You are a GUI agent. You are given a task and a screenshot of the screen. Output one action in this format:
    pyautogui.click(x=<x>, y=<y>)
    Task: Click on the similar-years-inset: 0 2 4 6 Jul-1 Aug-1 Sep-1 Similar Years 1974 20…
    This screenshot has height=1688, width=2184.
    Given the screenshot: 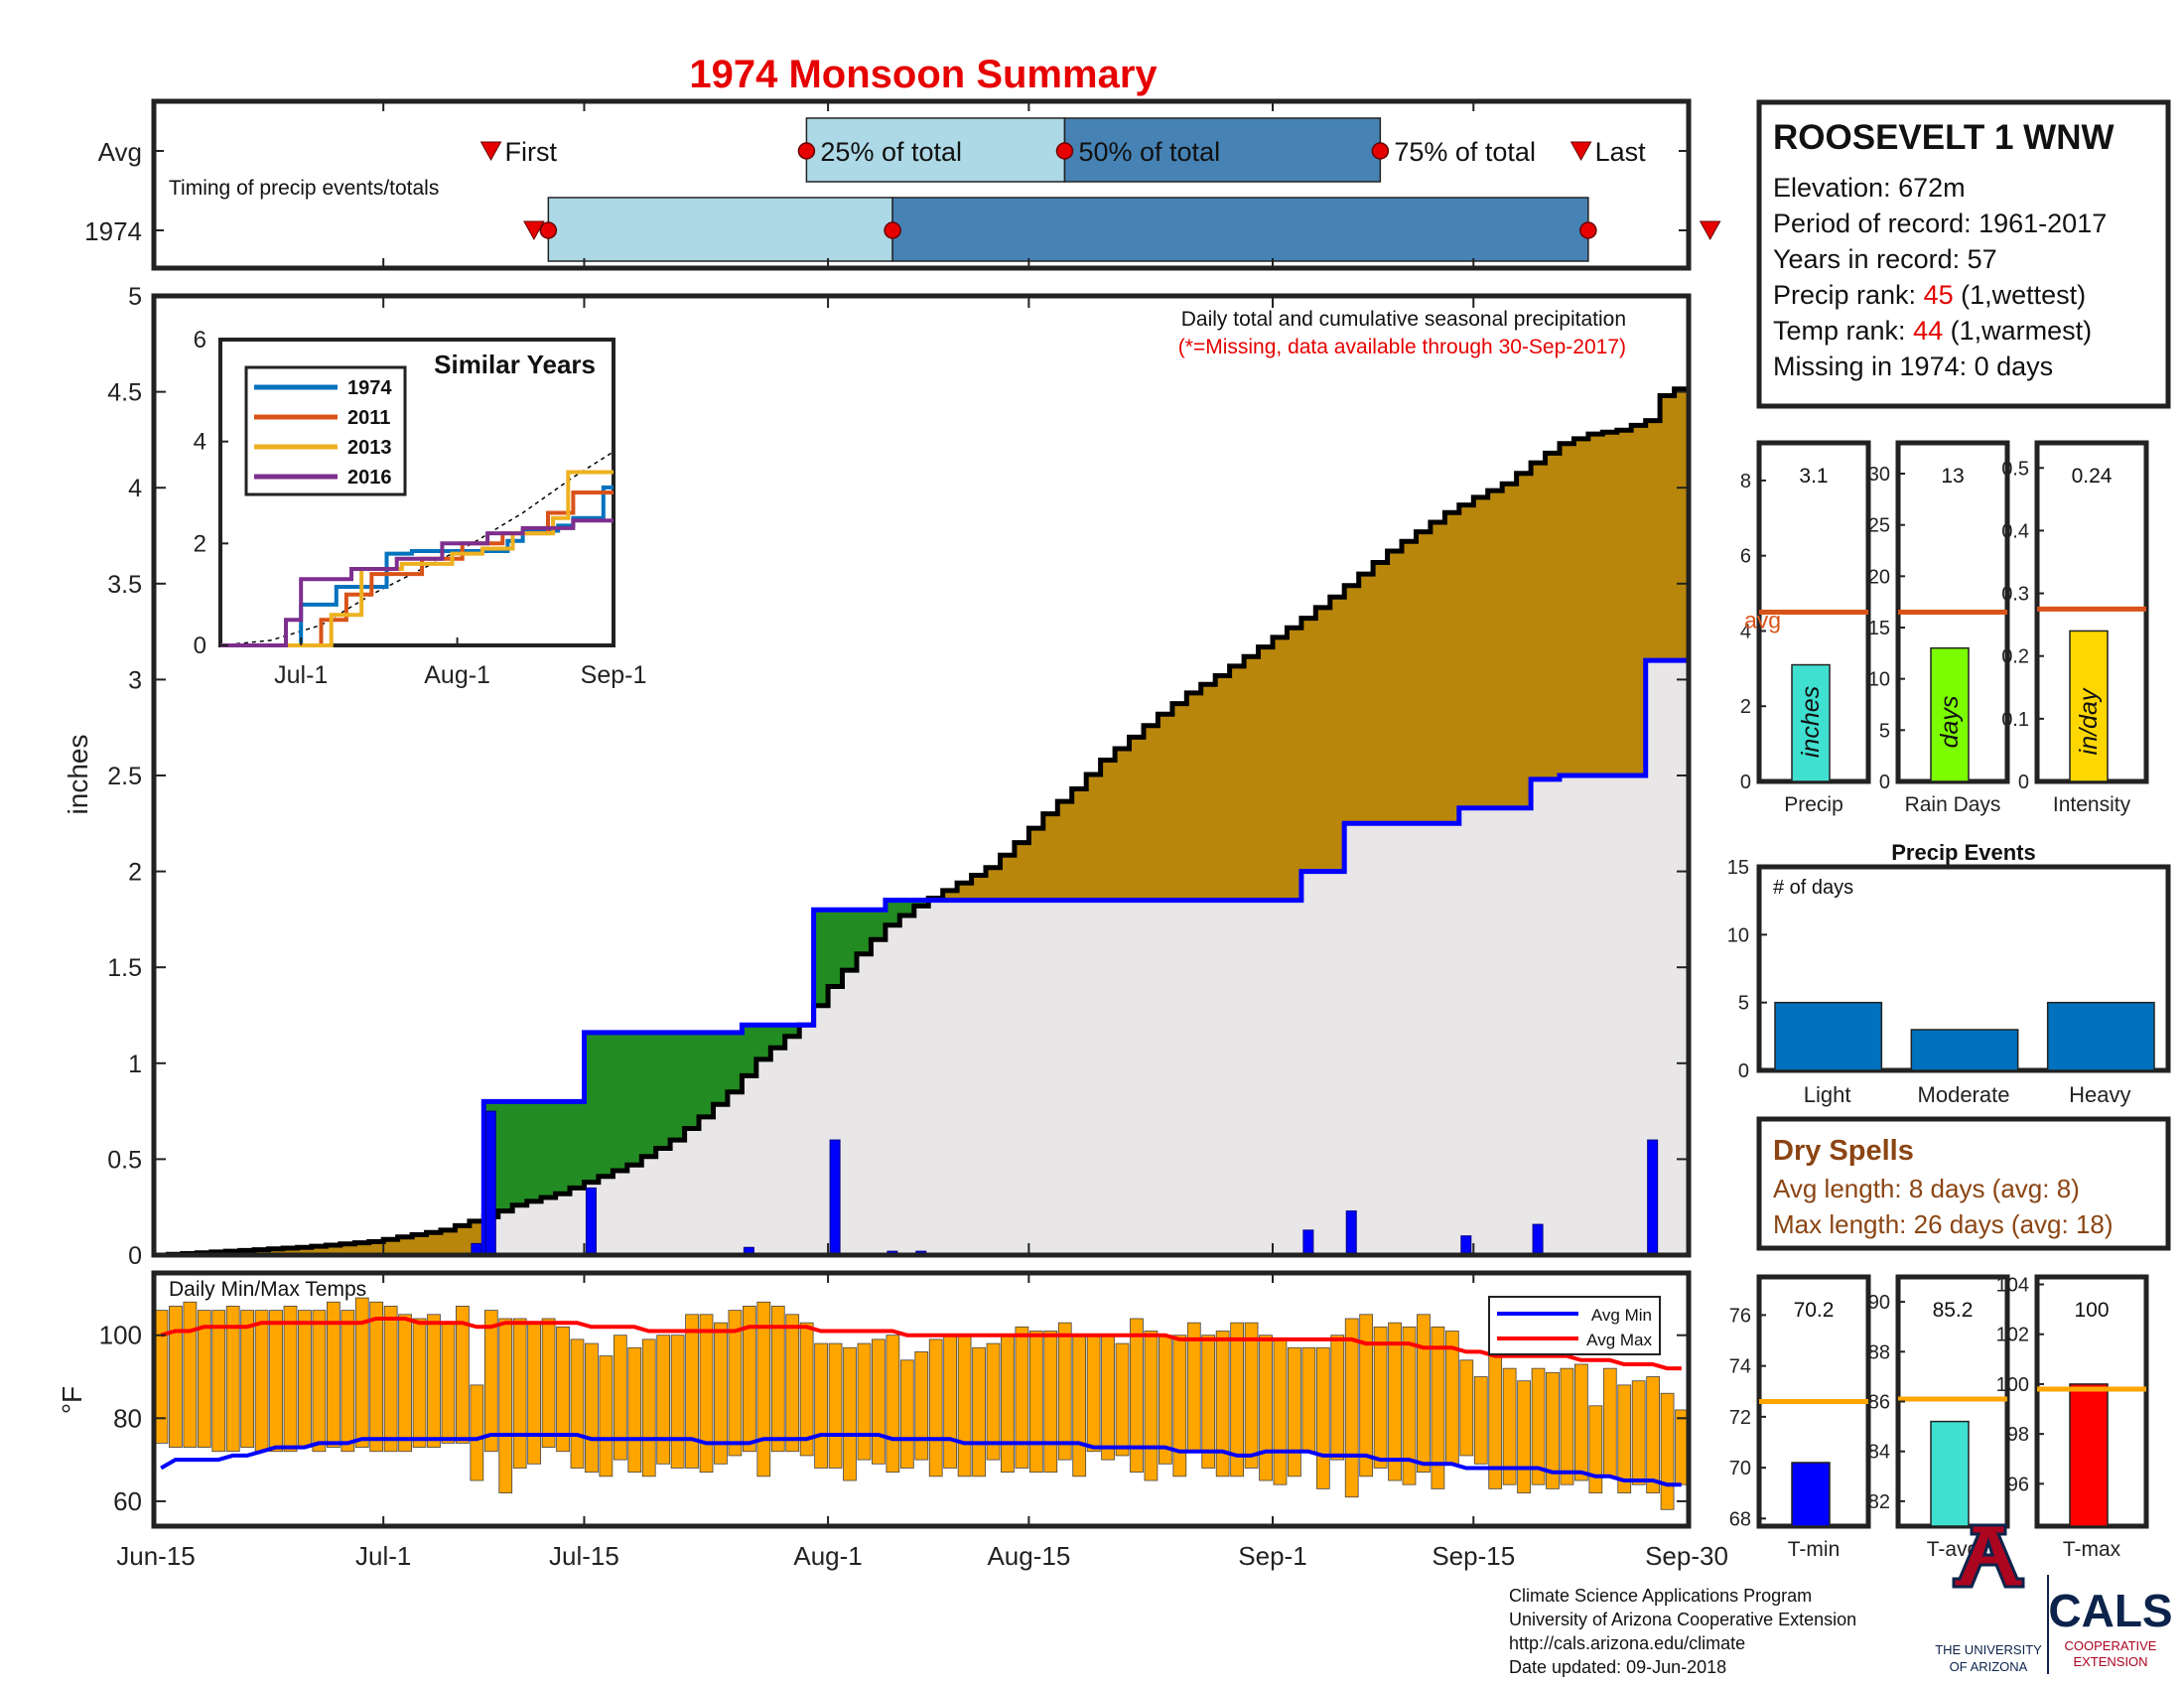 What is the action you would take?
    pyautogui.click(x=420, y=508)
    